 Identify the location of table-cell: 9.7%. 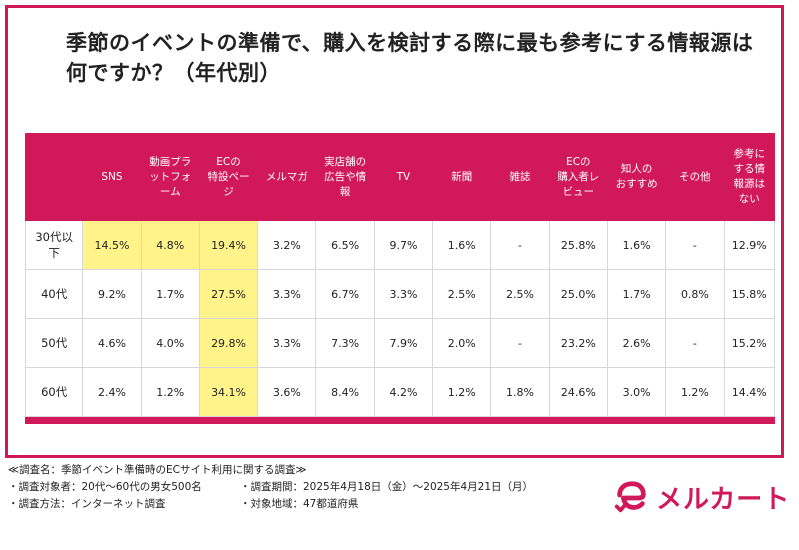
(403, 245).